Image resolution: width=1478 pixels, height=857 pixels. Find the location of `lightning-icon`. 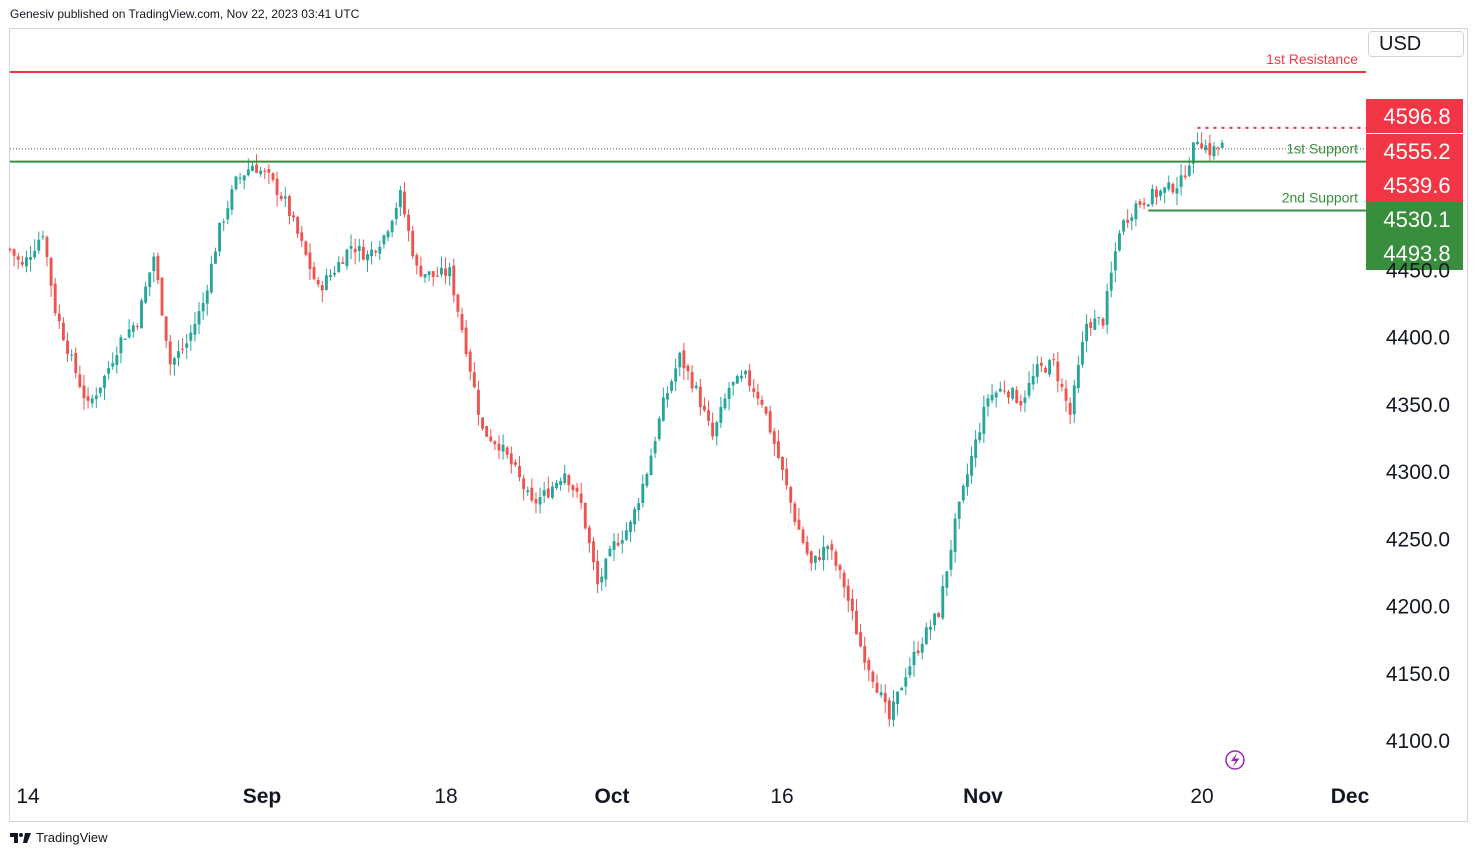

lightning-icon is located at coordinates (1235, 760).